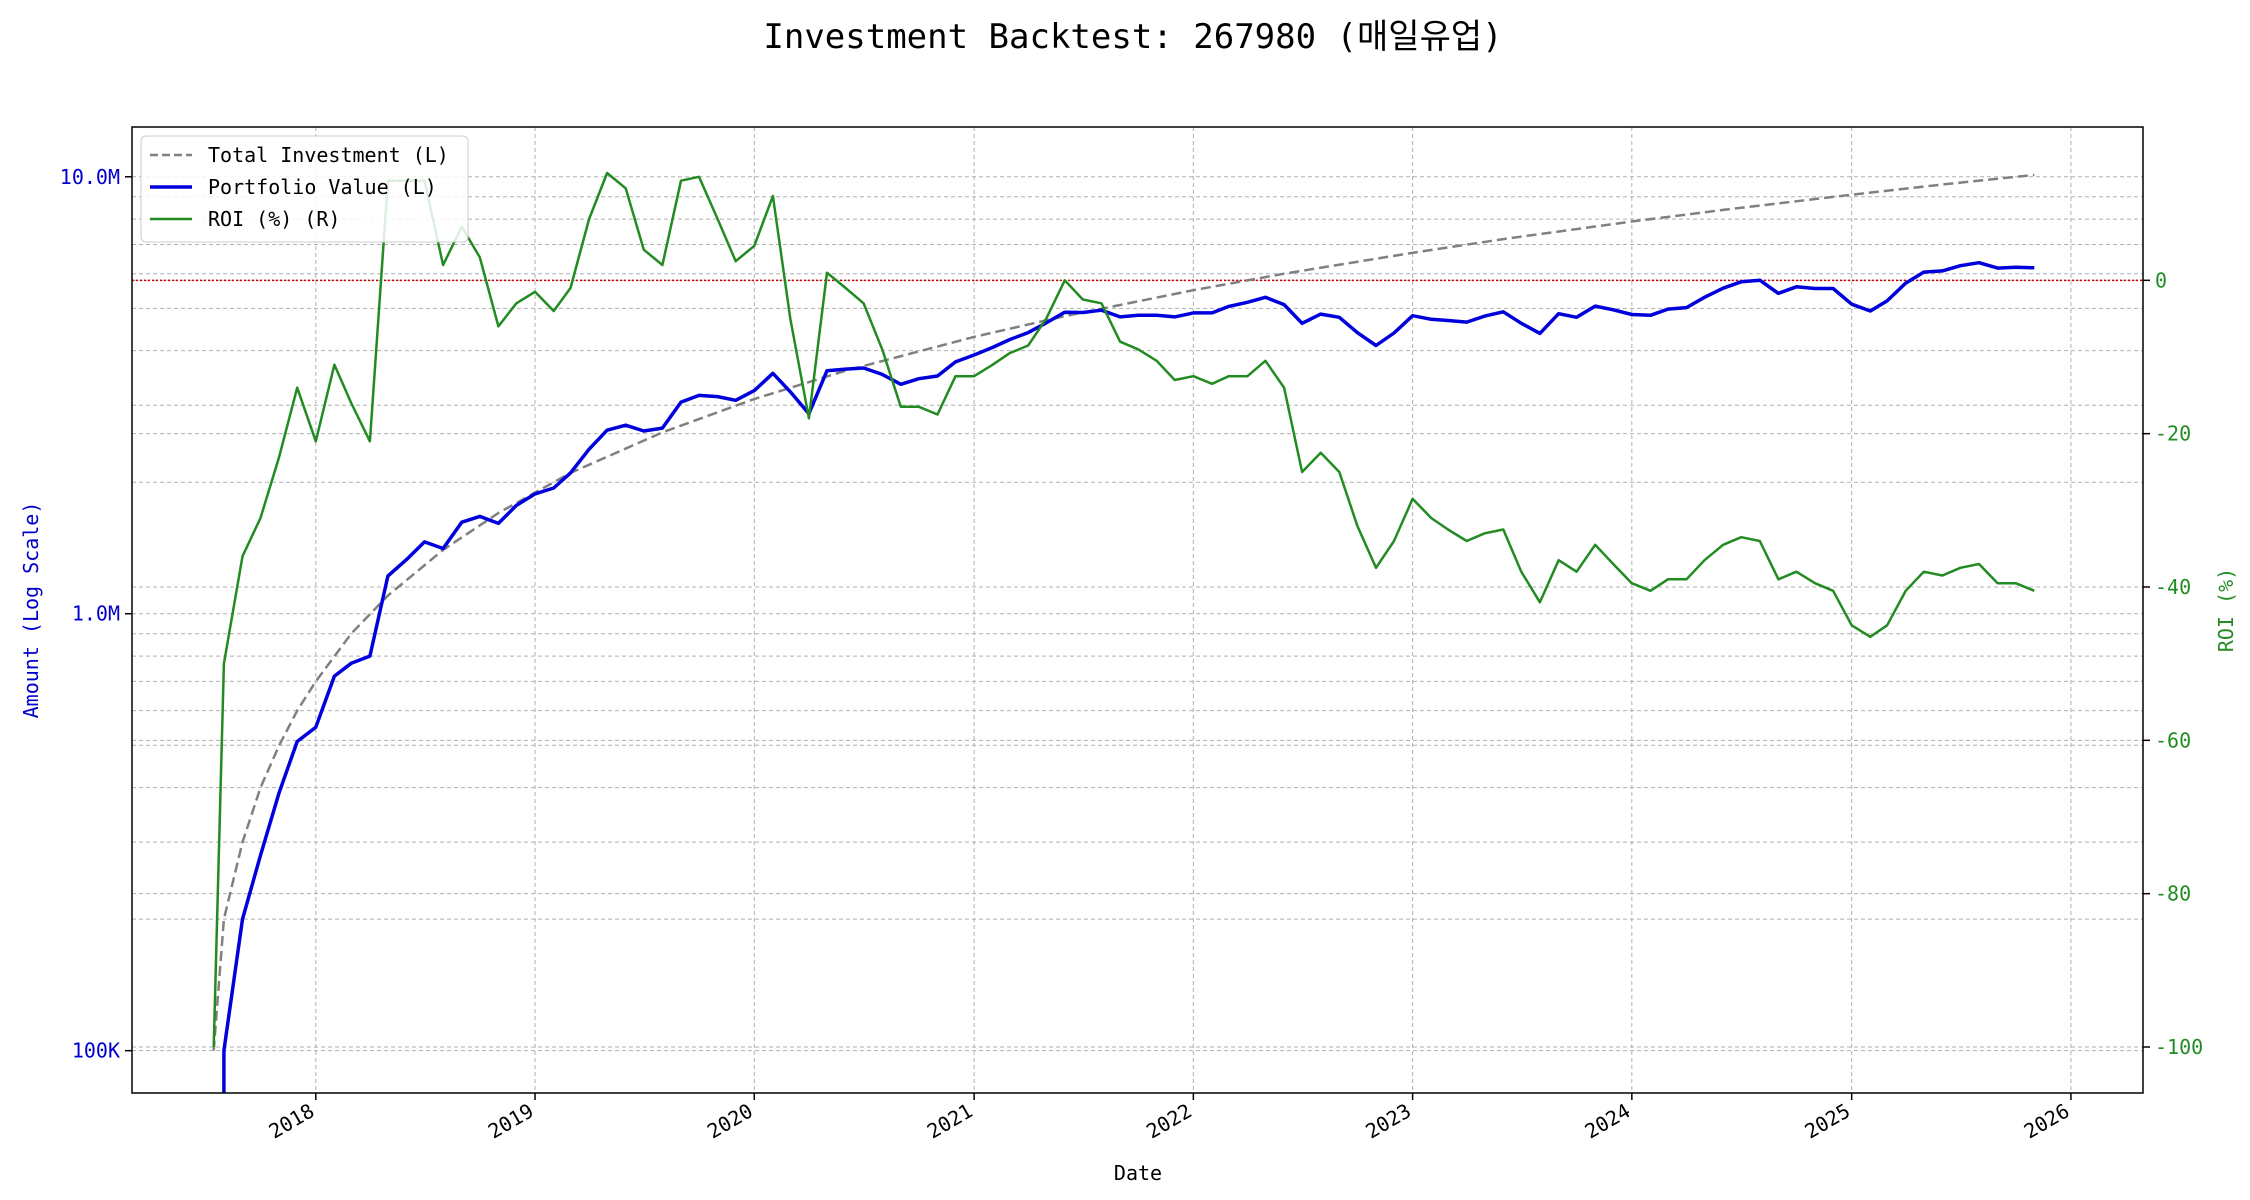  I want to click on x-tick-label: 2021, so click(950, 1121).